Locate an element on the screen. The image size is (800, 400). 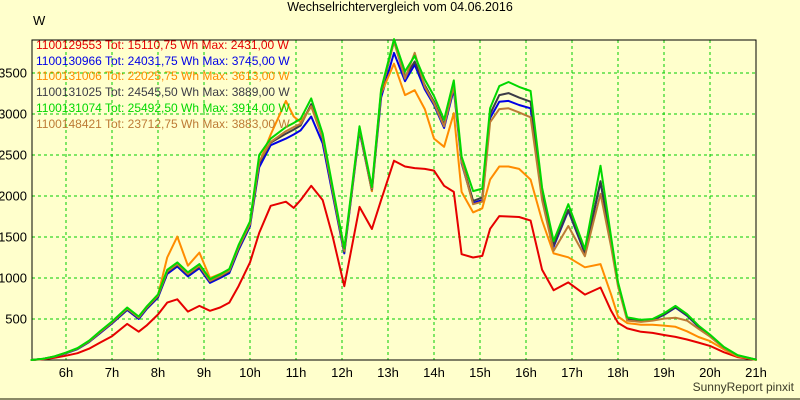
svg-text: 20h is located at coordinates (710, 372).